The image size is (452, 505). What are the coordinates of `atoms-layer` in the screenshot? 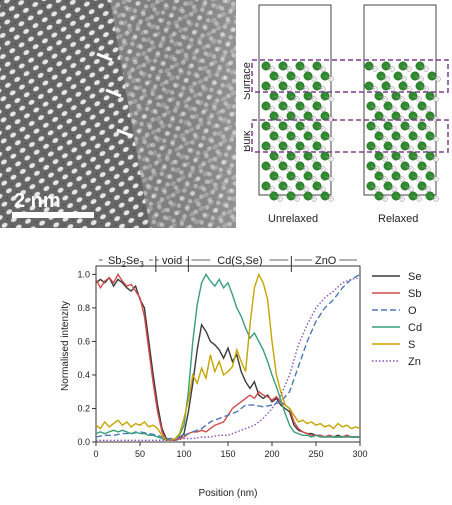 It's located at (351, 131).